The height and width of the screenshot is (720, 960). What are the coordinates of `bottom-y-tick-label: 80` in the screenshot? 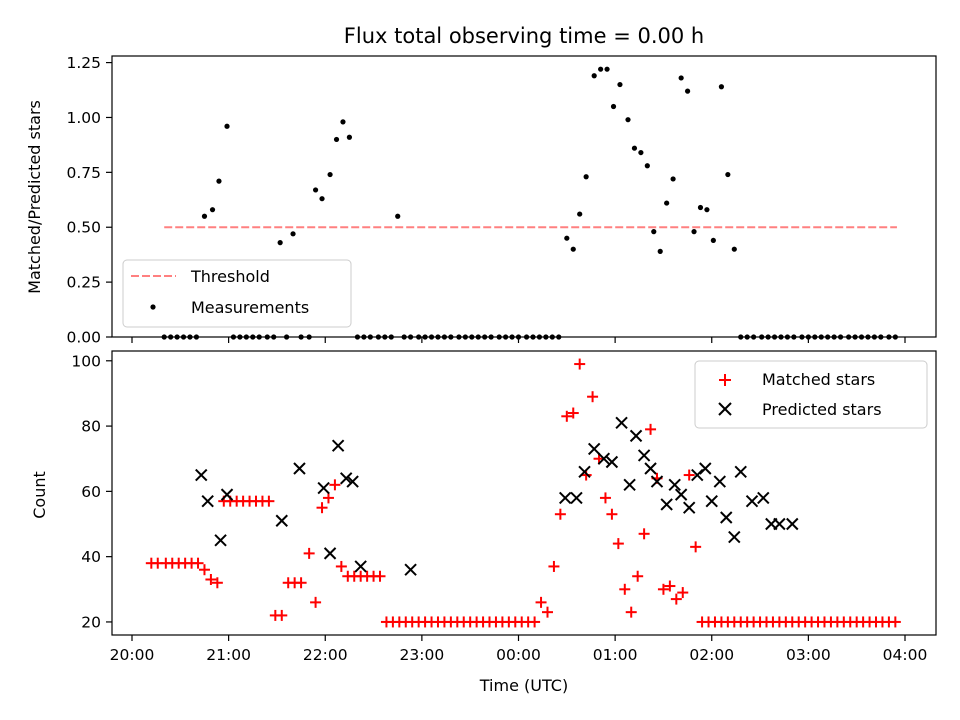 It's located at (91, 427).